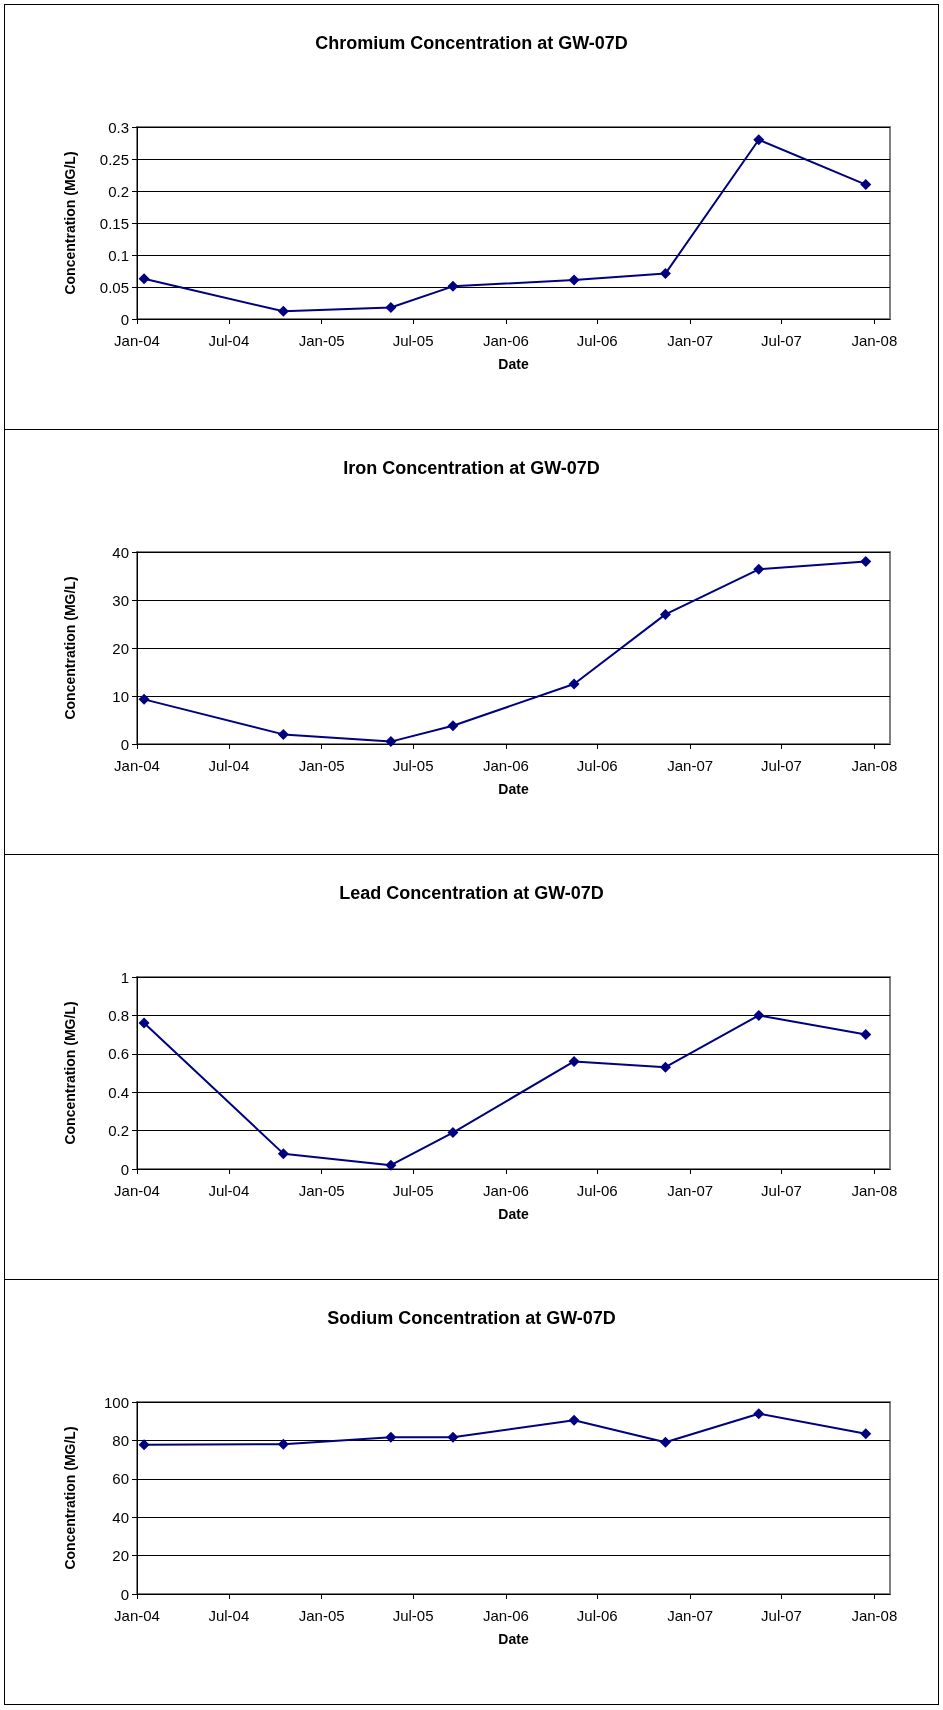  I want to click on y-tick-label: 0.8, so click(118, 1015).